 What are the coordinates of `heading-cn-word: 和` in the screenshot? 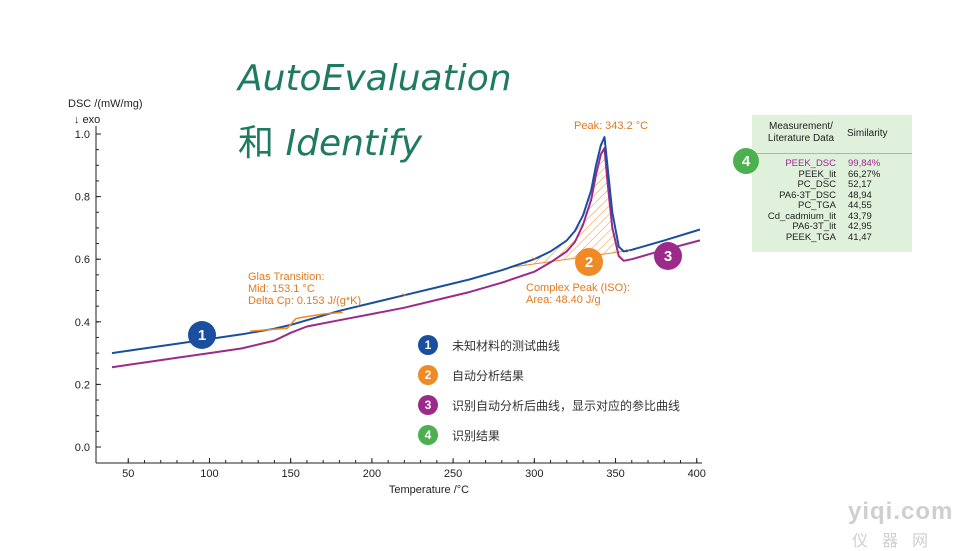 It's located at (256, 143).